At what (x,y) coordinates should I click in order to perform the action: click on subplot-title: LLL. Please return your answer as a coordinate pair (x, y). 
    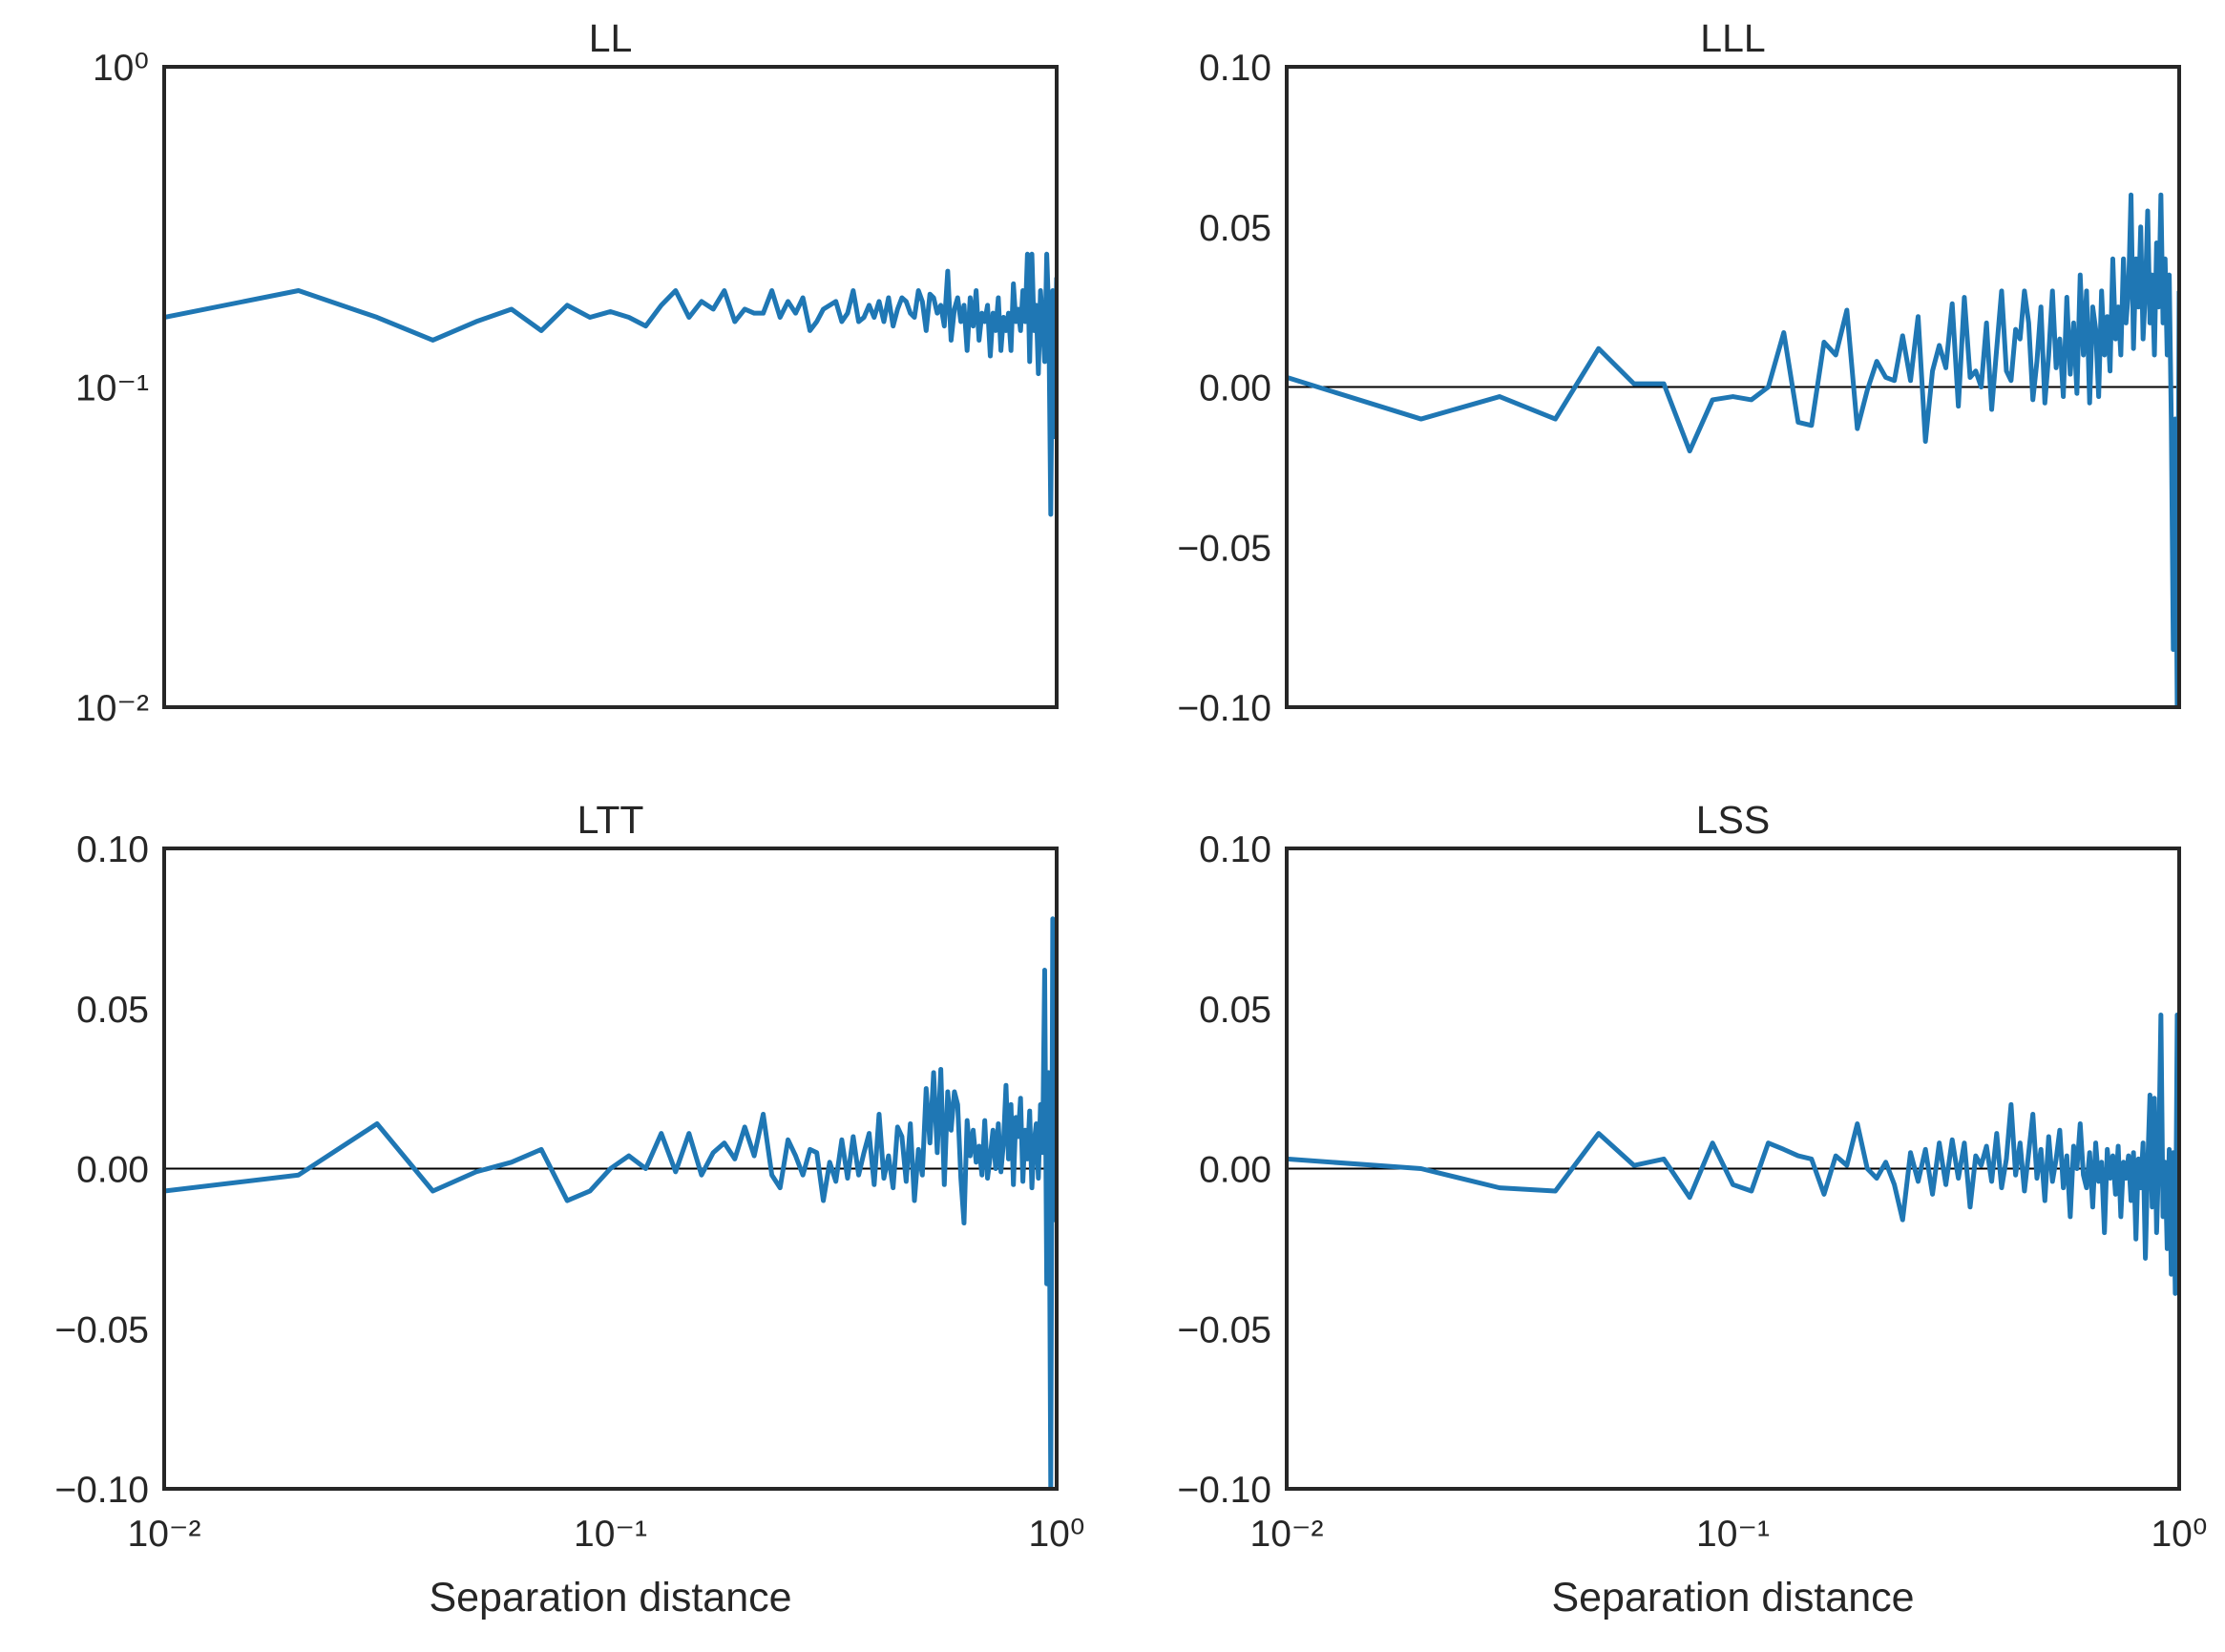
    Looking at the image, I should click on (1733, 38).